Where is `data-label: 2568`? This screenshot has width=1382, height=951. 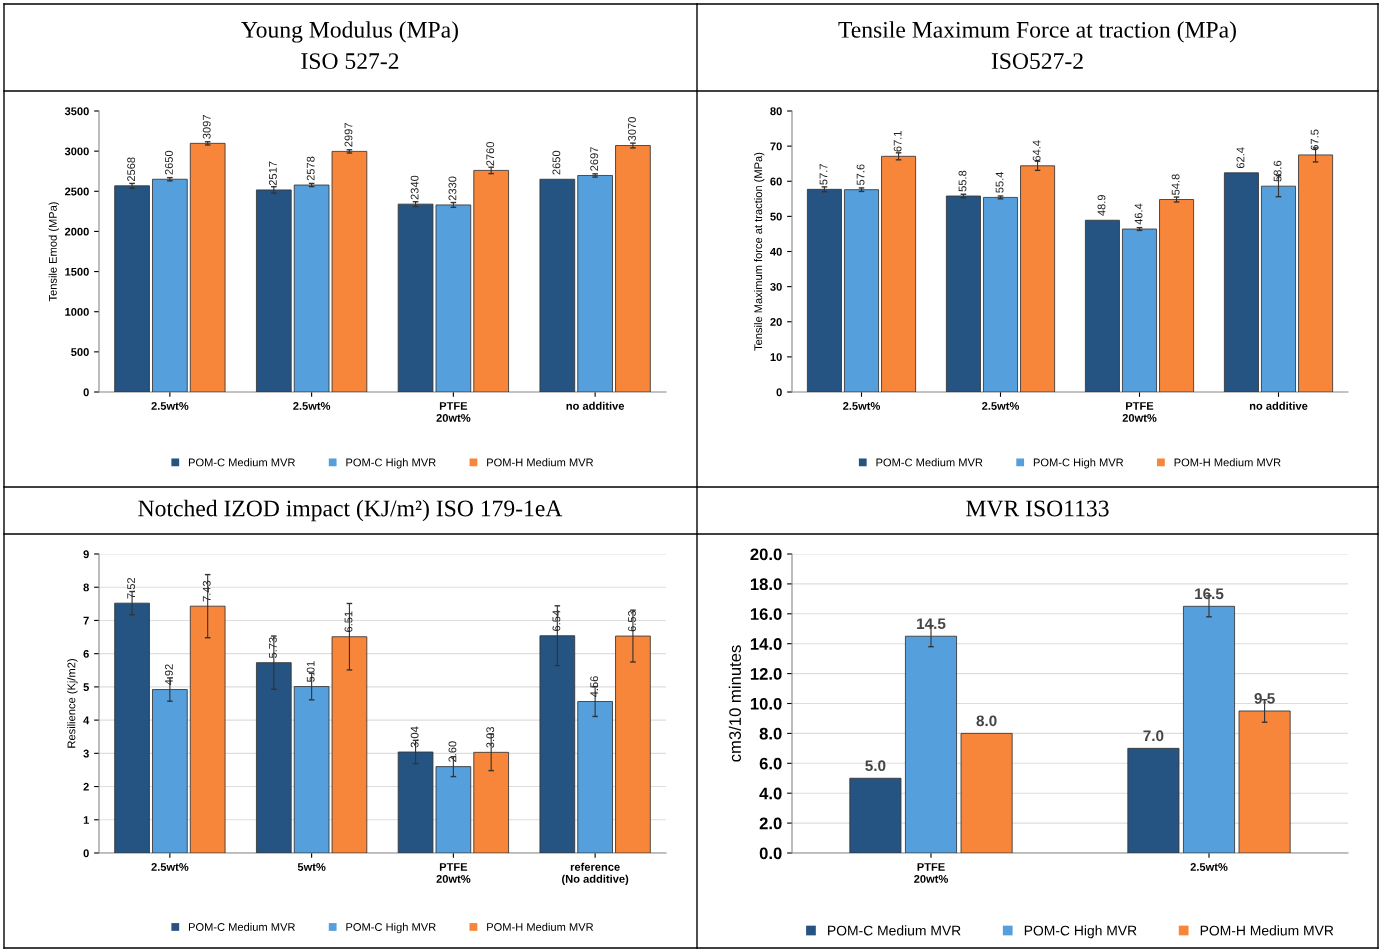 data-label: 2568 is located at coordinates (131, 169).